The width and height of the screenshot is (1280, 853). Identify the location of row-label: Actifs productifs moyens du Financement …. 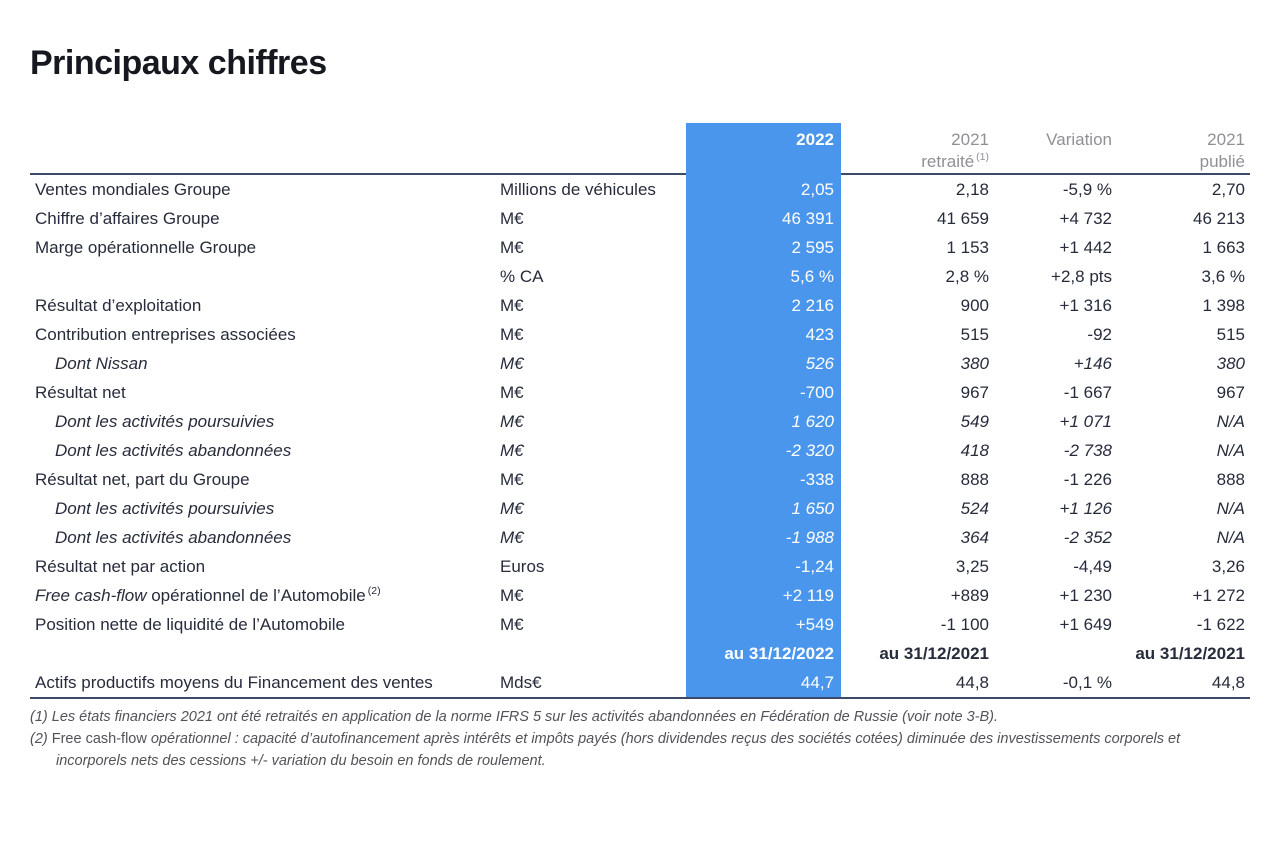
(234, 682).